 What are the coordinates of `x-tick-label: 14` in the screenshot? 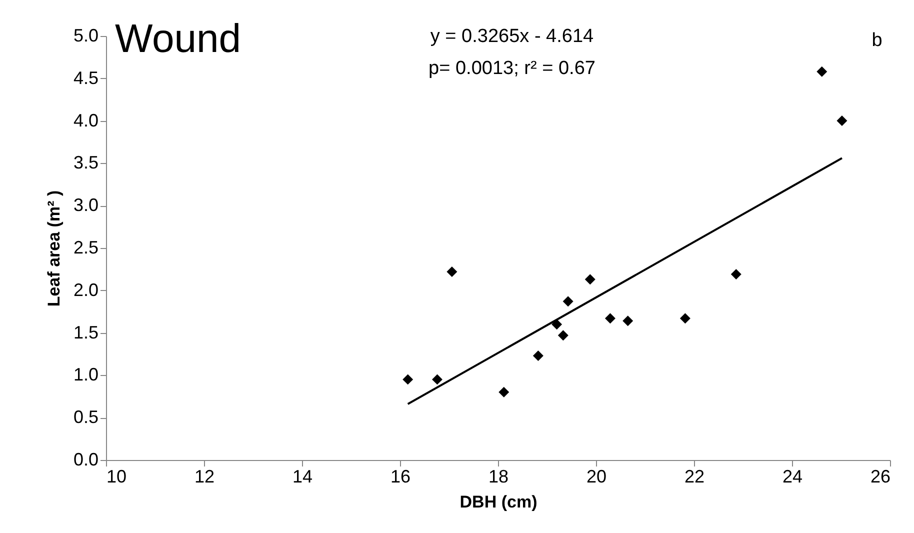 It's located at (302, 476).